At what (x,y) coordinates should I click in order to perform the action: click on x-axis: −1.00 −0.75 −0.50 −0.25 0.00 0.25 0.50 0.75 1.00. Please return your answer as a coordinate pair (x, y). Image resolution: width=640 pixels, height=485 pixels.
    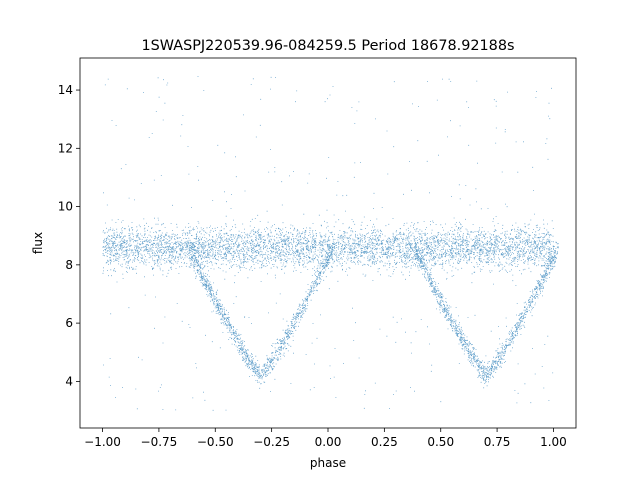
    Looking at the image, I should click on (325, 438).